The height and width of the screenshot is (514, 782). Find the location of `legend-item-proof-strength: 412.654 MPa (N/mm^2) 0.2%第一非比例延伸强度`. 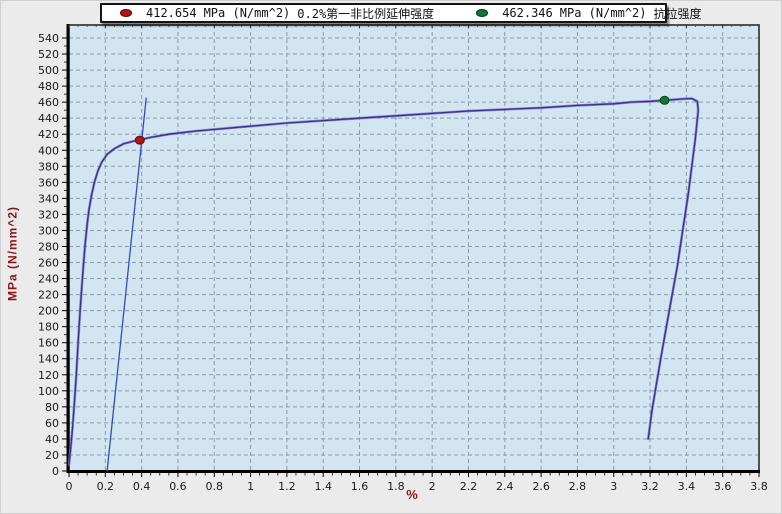

legend-item-proof-strength: 412.654 MPa (N/mm^2) 0.2%第一非比例延伸强度 is located at coordinates (272, 13).